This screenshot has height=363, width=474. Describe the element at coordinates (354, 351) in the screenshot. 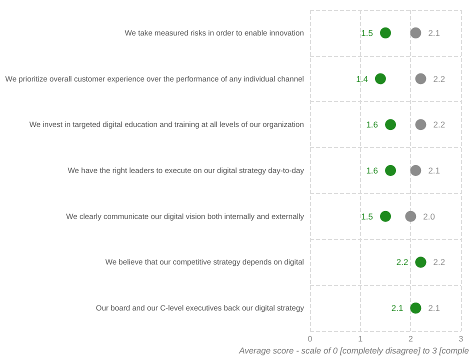

I see `x-axis-title: Average score - scale of 0 [completely disagree] to 3 [comple` at that location.